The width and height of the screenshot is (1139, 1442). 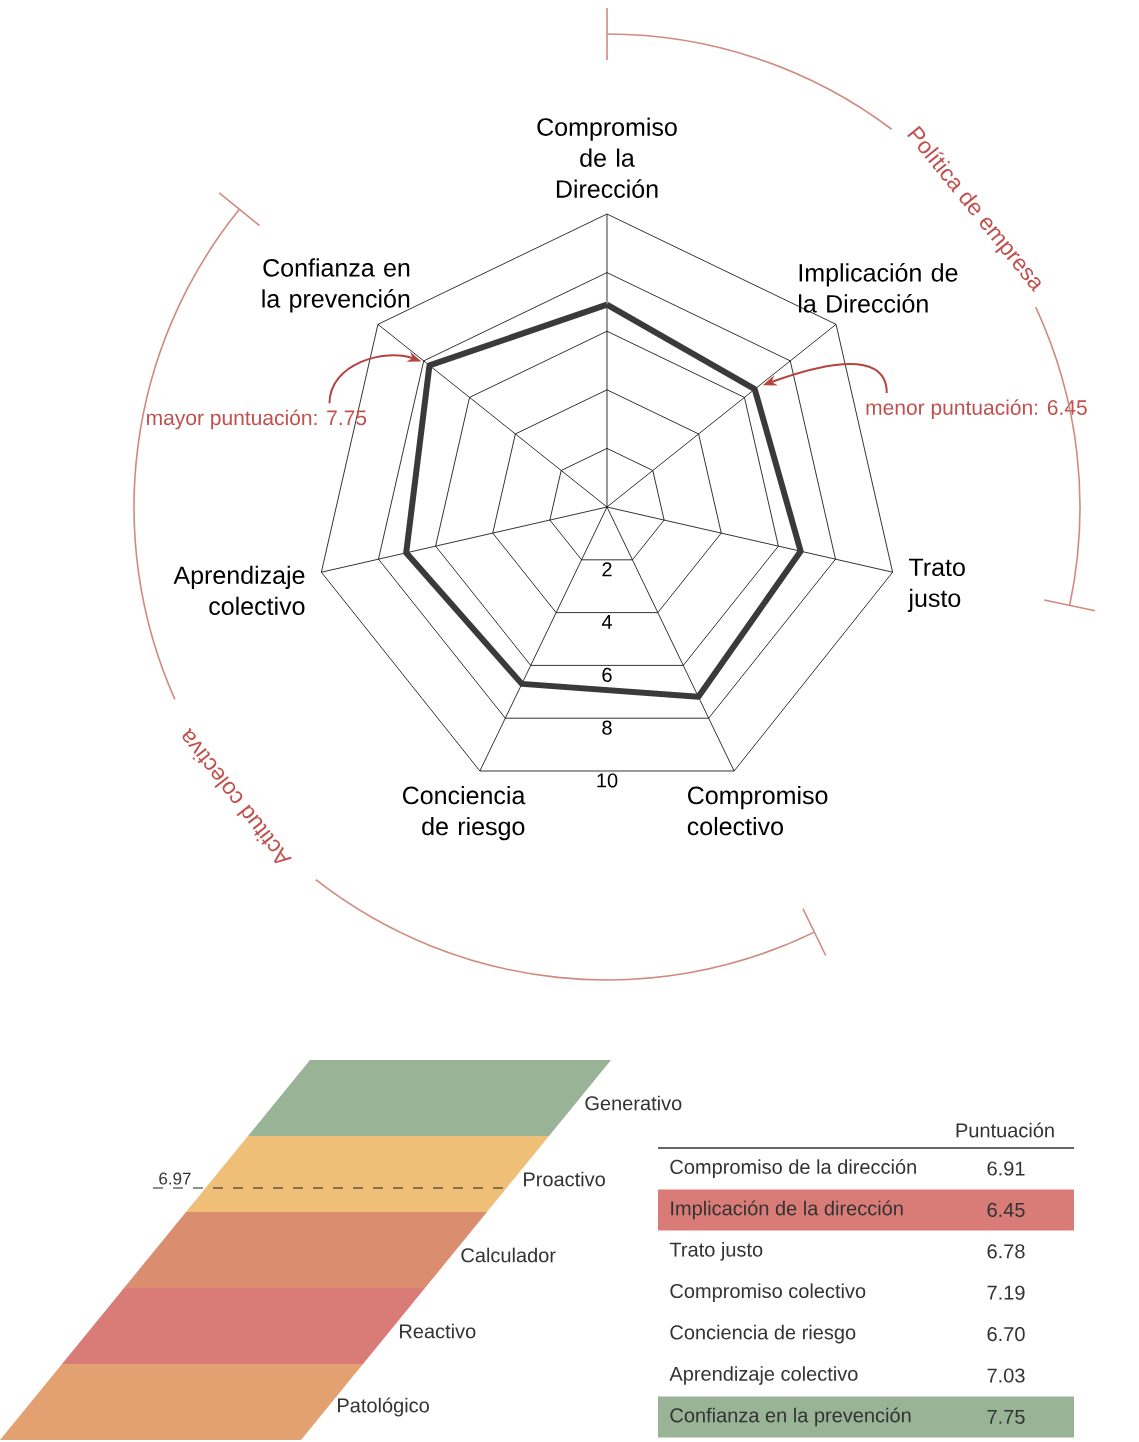 I want to click on text: 7.19, so click(x=1006, y=1292).